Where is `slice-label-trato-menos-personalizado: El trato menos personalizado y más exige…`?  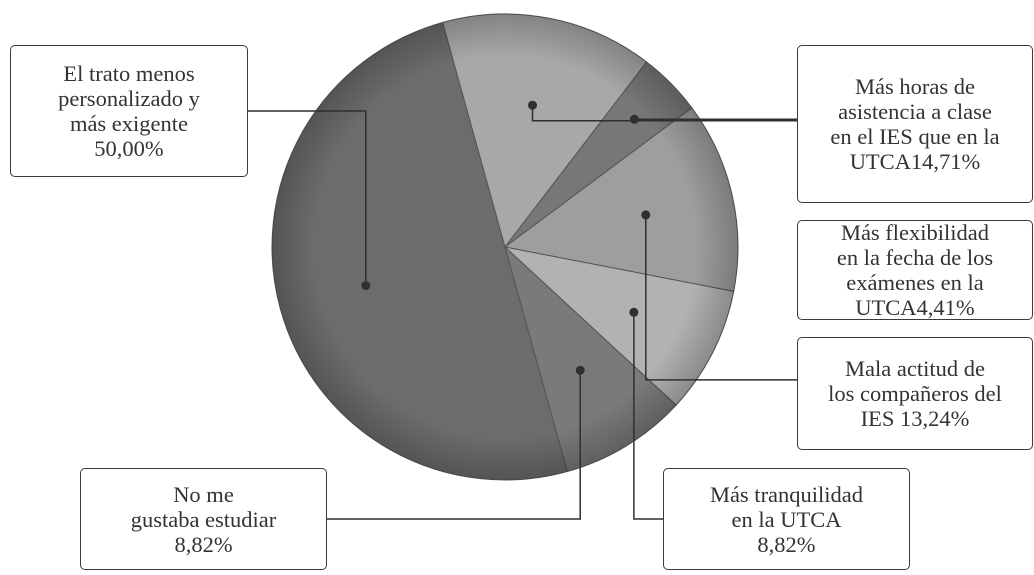
slice-label-trato-menos-personalizado: El trato menos personalizado y más exige… is located at coordinates (129, 111).